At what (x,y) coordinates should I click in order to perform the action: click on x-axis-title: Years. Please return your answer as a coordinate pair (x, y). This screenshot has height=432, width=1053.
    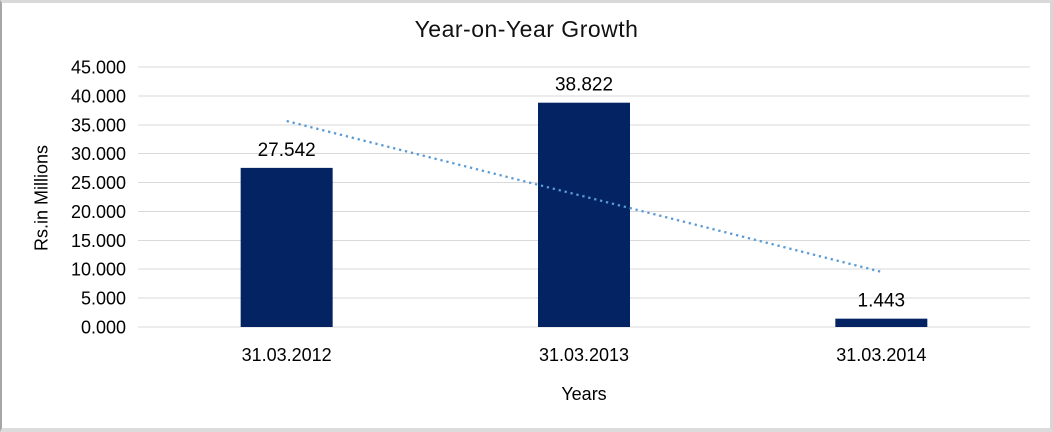
    Looking at the image, I should click on (584, 394).